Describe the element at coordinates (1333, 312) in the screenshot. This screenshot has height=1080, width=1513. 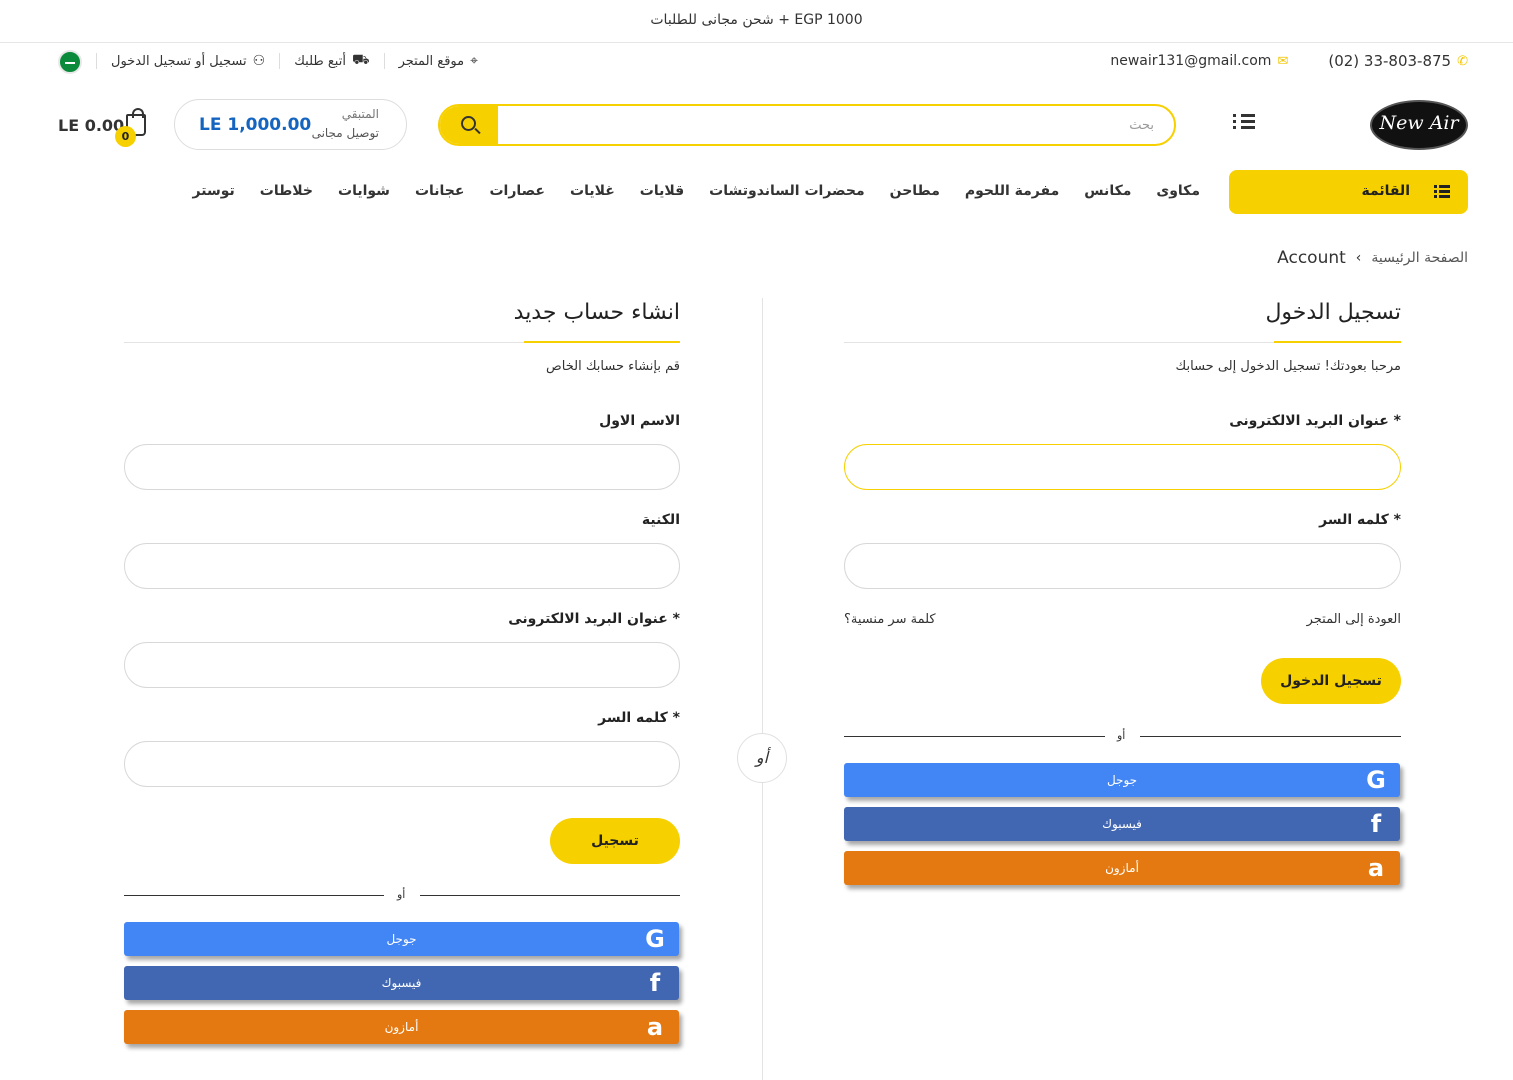
I see `login-title: تسجيل الدخول` at that location.